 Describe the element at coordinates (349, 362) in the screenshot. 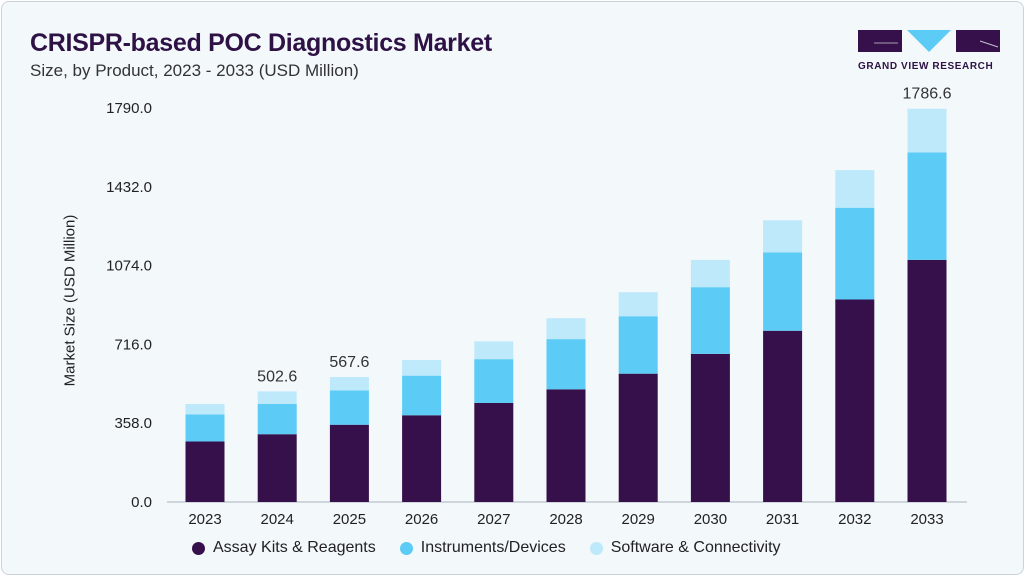

I see `data-label: 567.6` at that location.